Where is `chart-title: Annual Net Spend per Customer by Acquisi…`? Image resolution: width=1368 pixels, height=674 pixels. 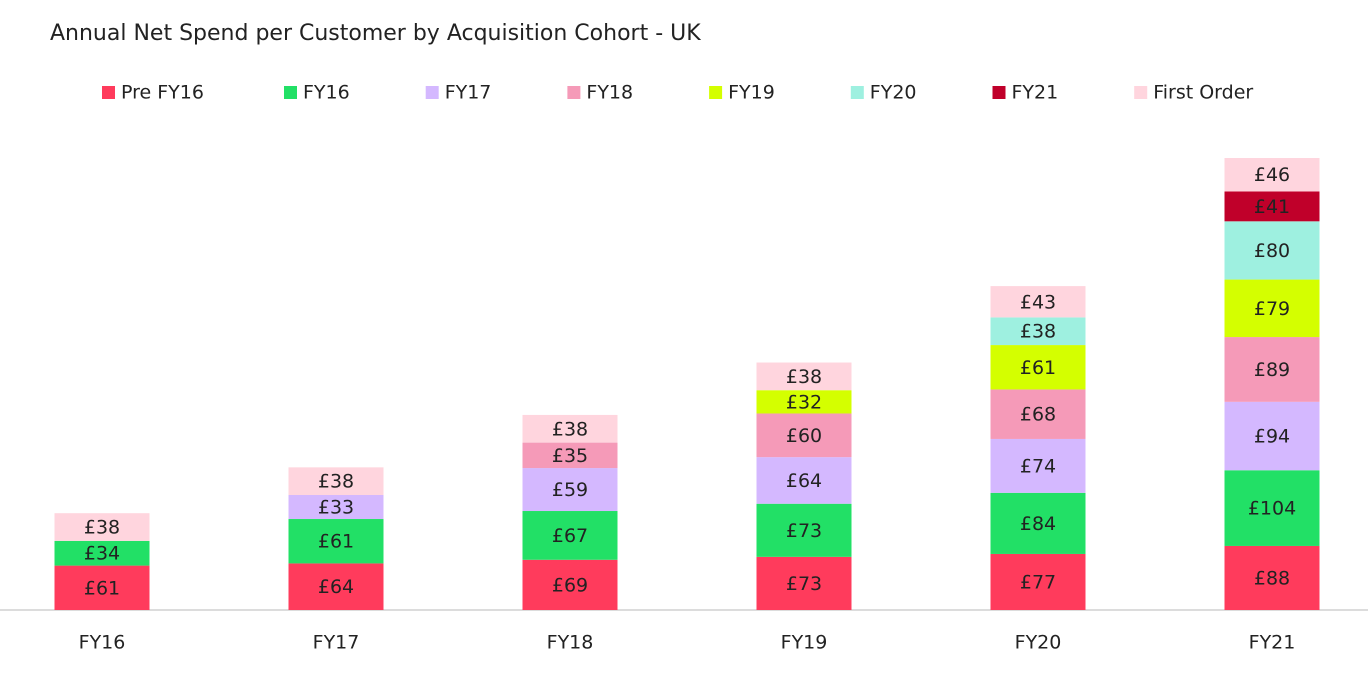
chart-title: Annual Net Spend per Customer by Acquisi… is located at coordinates (375, 33).